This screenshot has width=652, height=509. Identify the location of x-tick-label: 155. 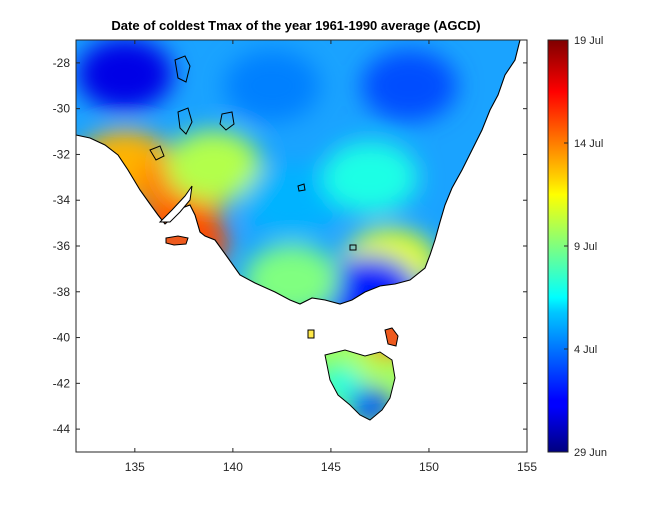
(527, 467).